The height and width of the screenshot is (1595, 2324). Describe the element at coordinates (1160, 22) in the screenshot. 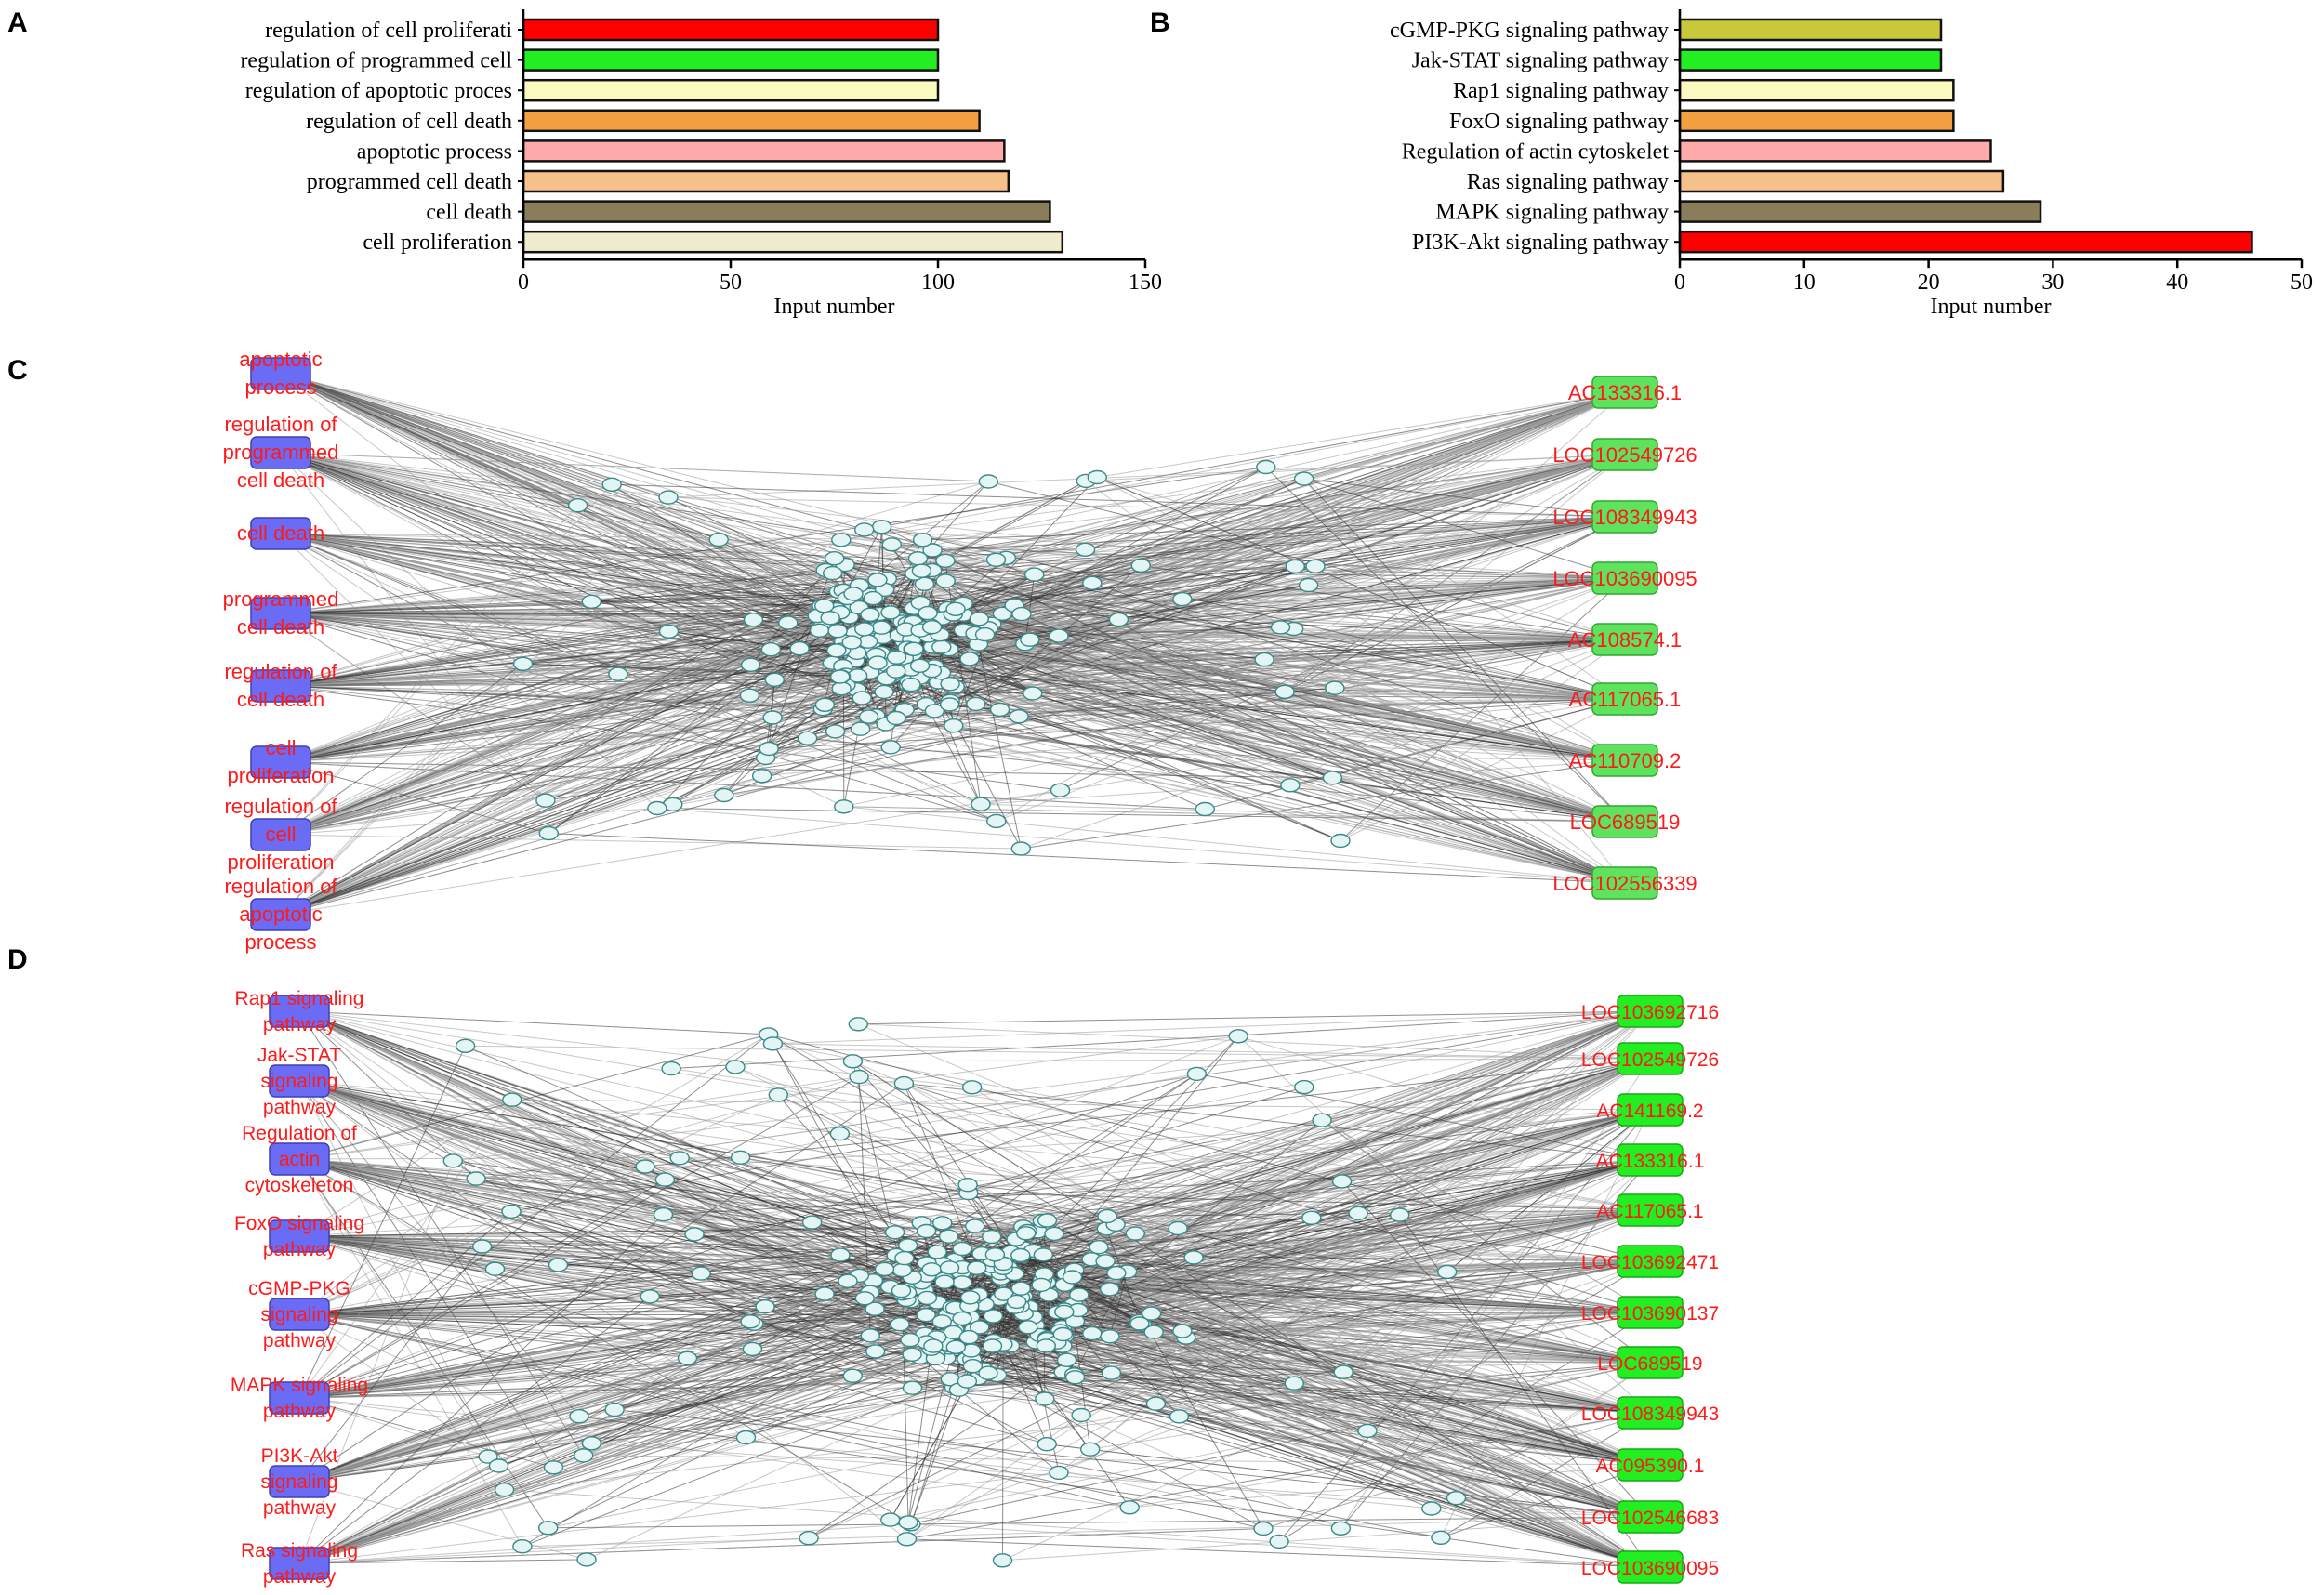

I see `panel-letter-b: B` at that location.